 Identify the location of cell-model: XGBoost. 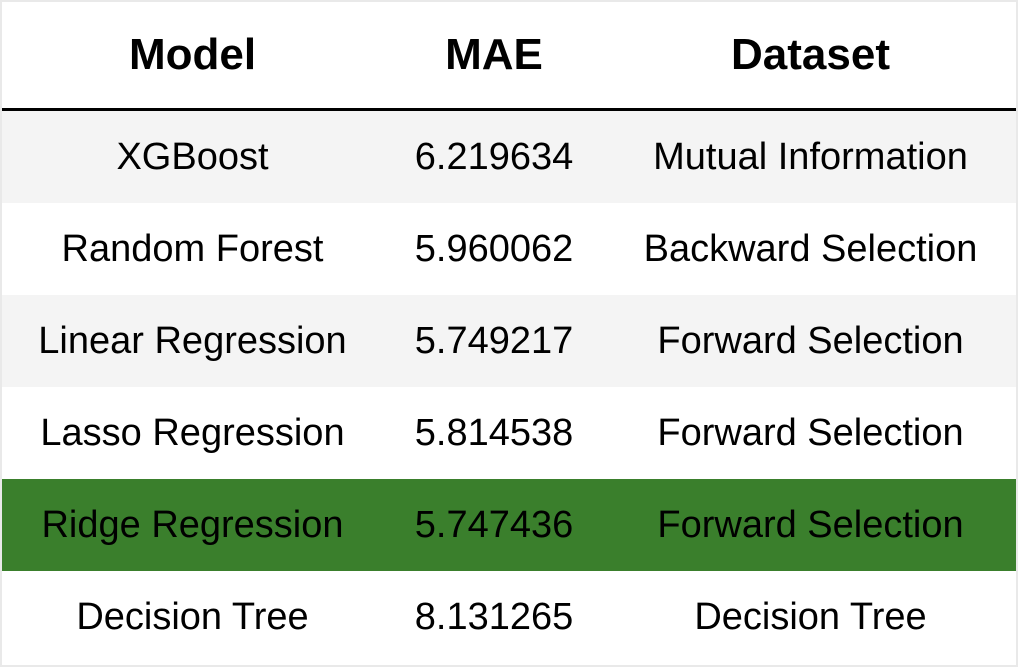
(192, 156).